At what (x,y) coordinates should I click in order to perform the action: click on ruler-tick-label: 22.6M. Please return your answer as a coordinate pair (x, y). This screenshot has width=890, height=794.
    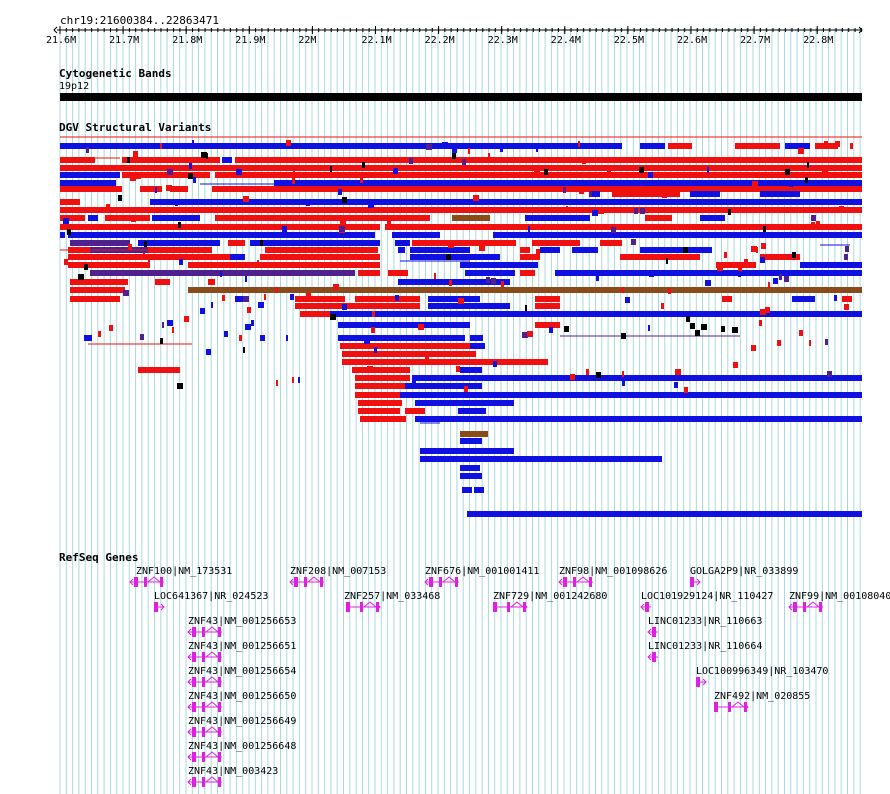
    Looking at the image, I should click on (692, 40).